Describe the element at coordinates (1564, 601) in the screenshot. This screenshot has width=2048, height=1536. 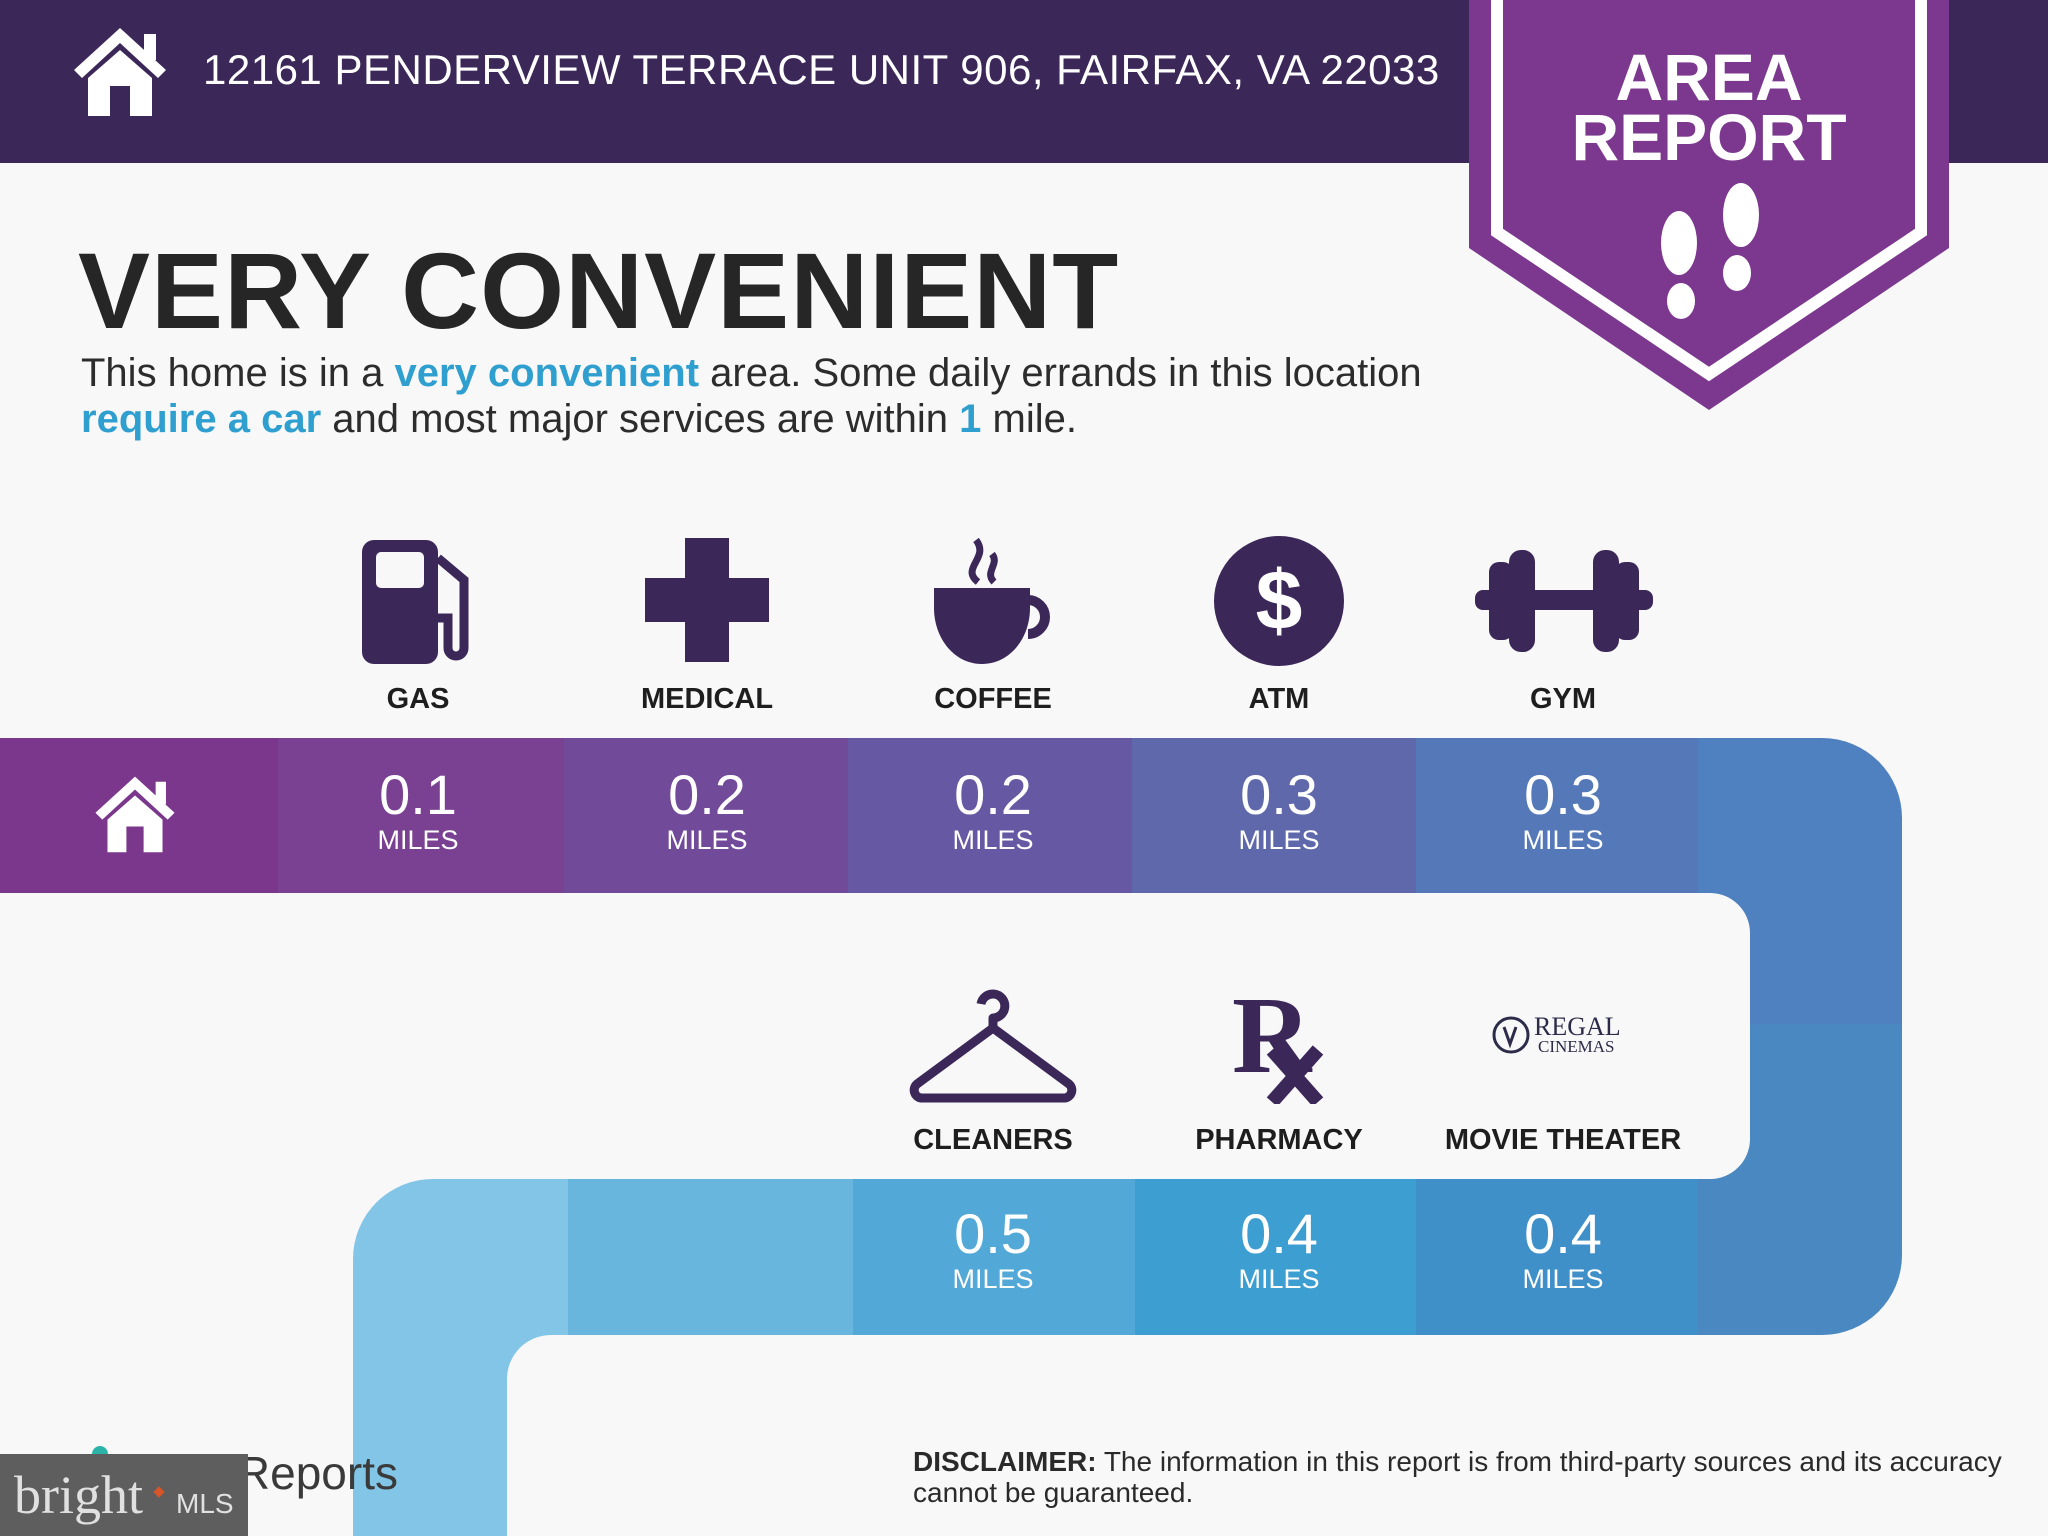
I see `dumbbell-icon` at that location.